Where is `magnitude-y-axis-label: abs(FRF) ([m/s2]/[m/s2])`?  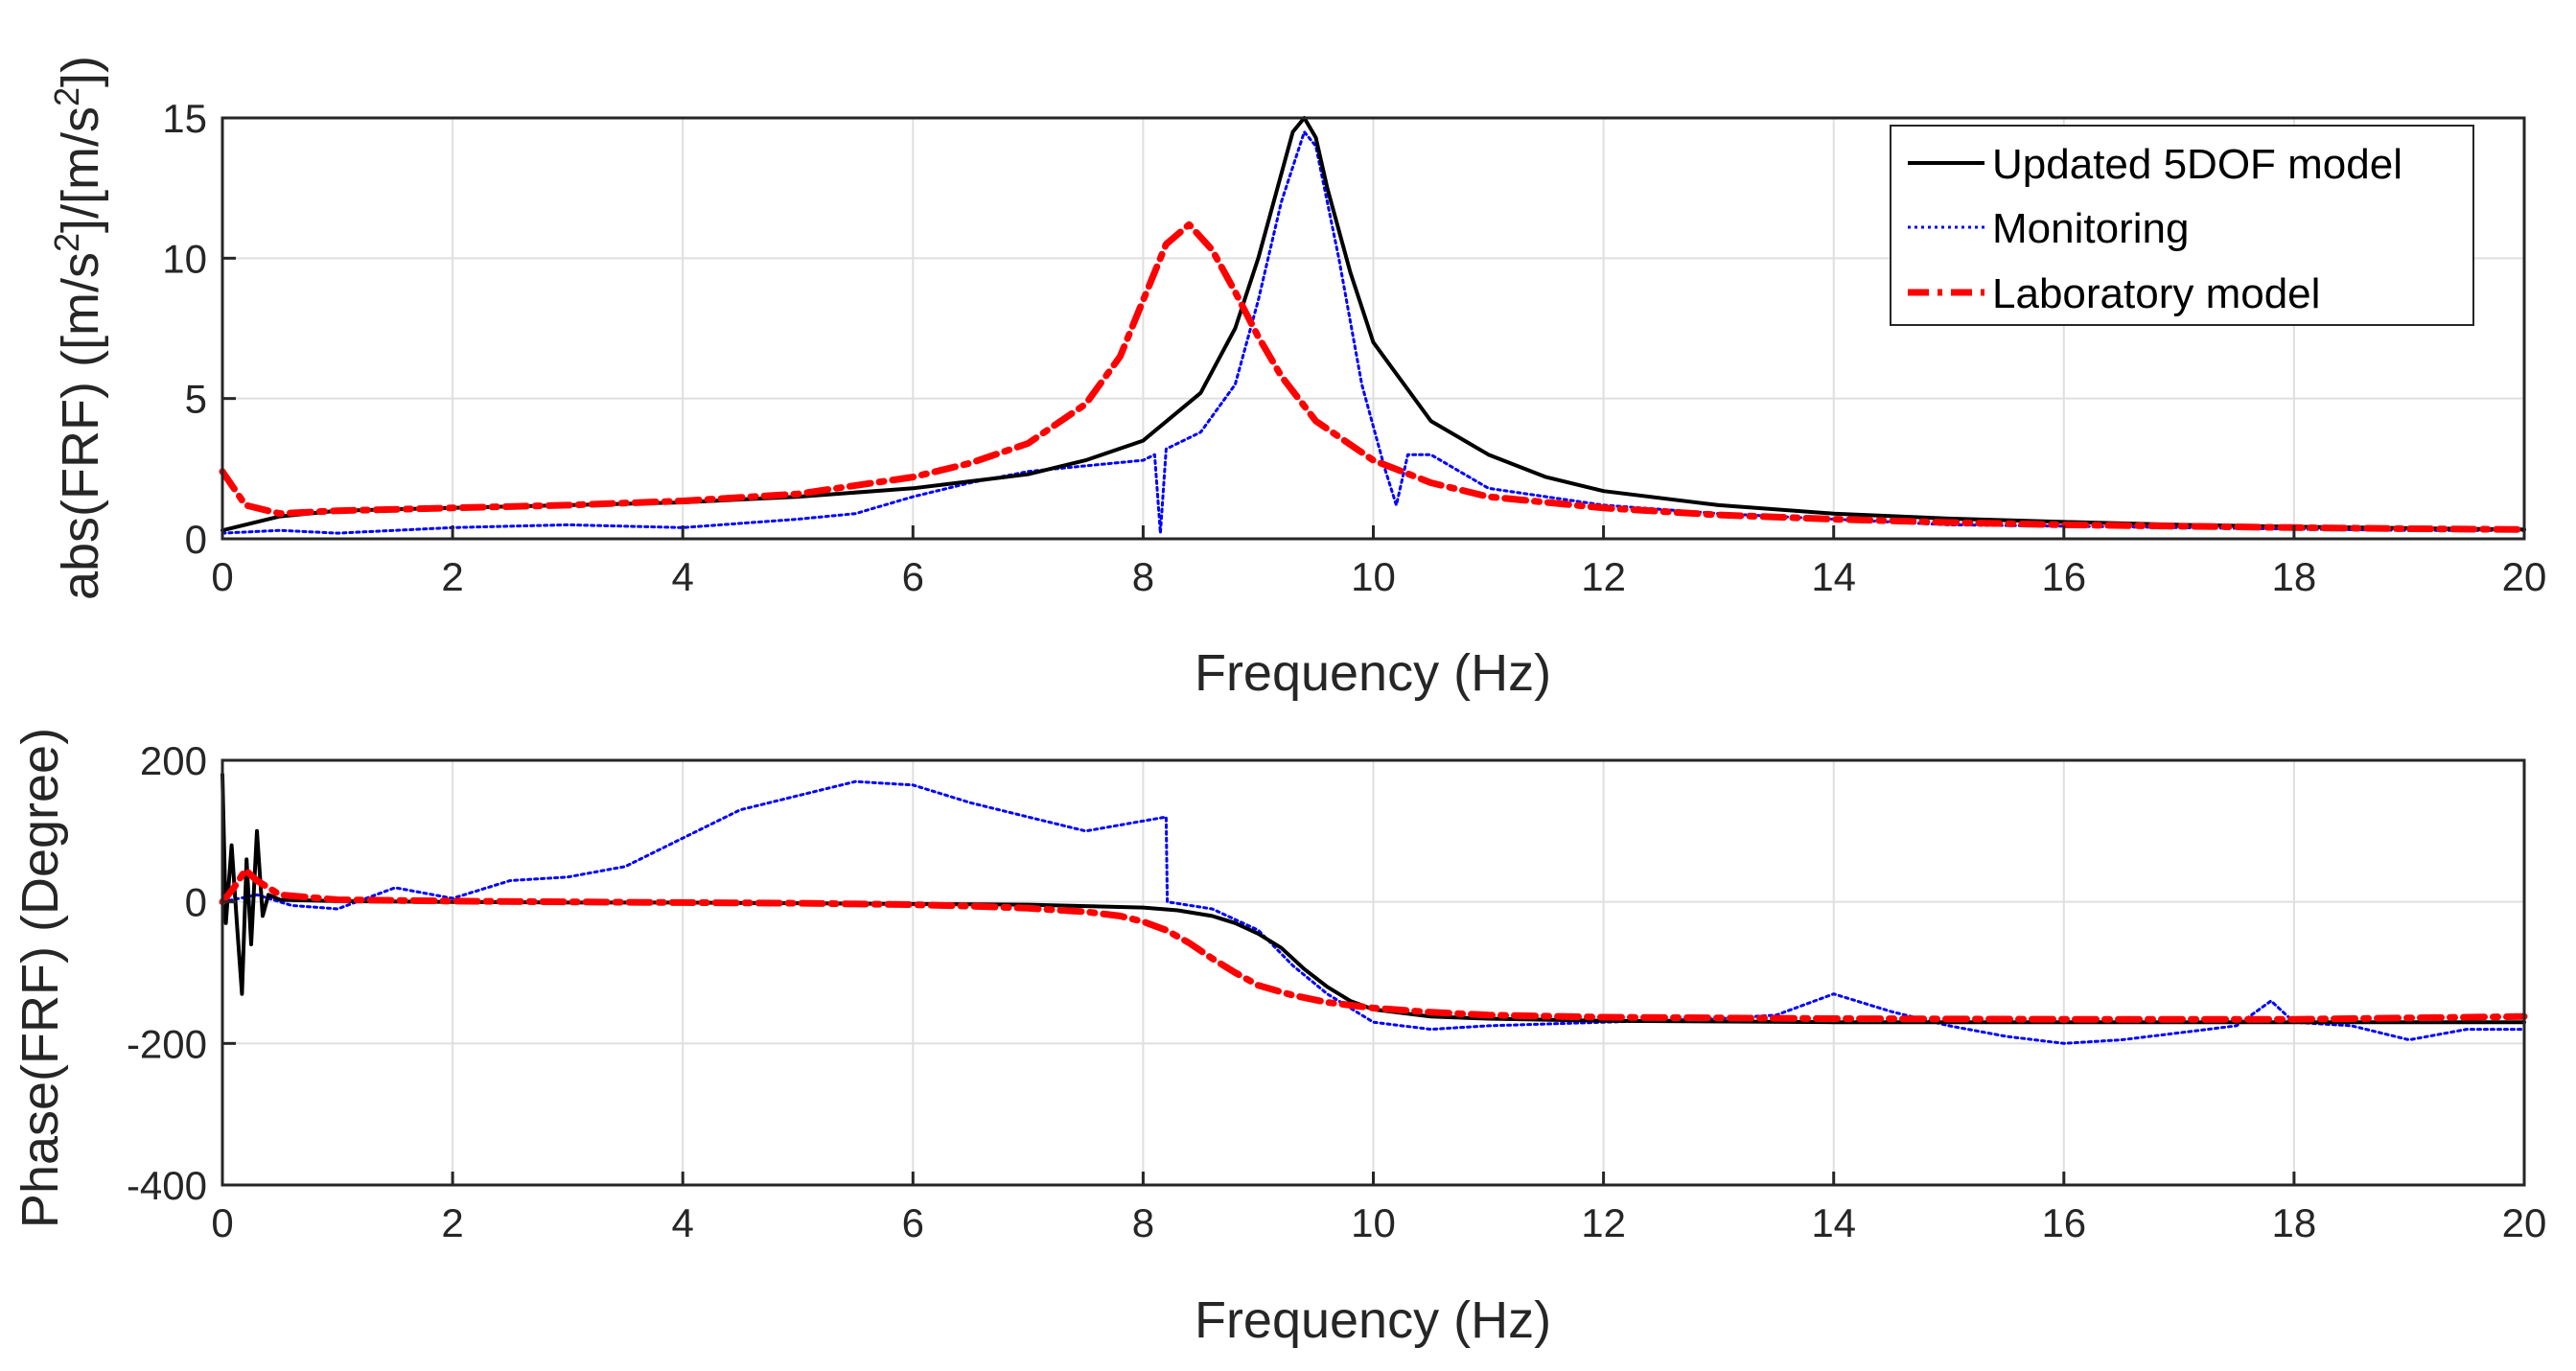
magnitude-y-axis-label: abs(FRF) ([m/s2]/[m/s2]) is located at coordinates (78, 328).